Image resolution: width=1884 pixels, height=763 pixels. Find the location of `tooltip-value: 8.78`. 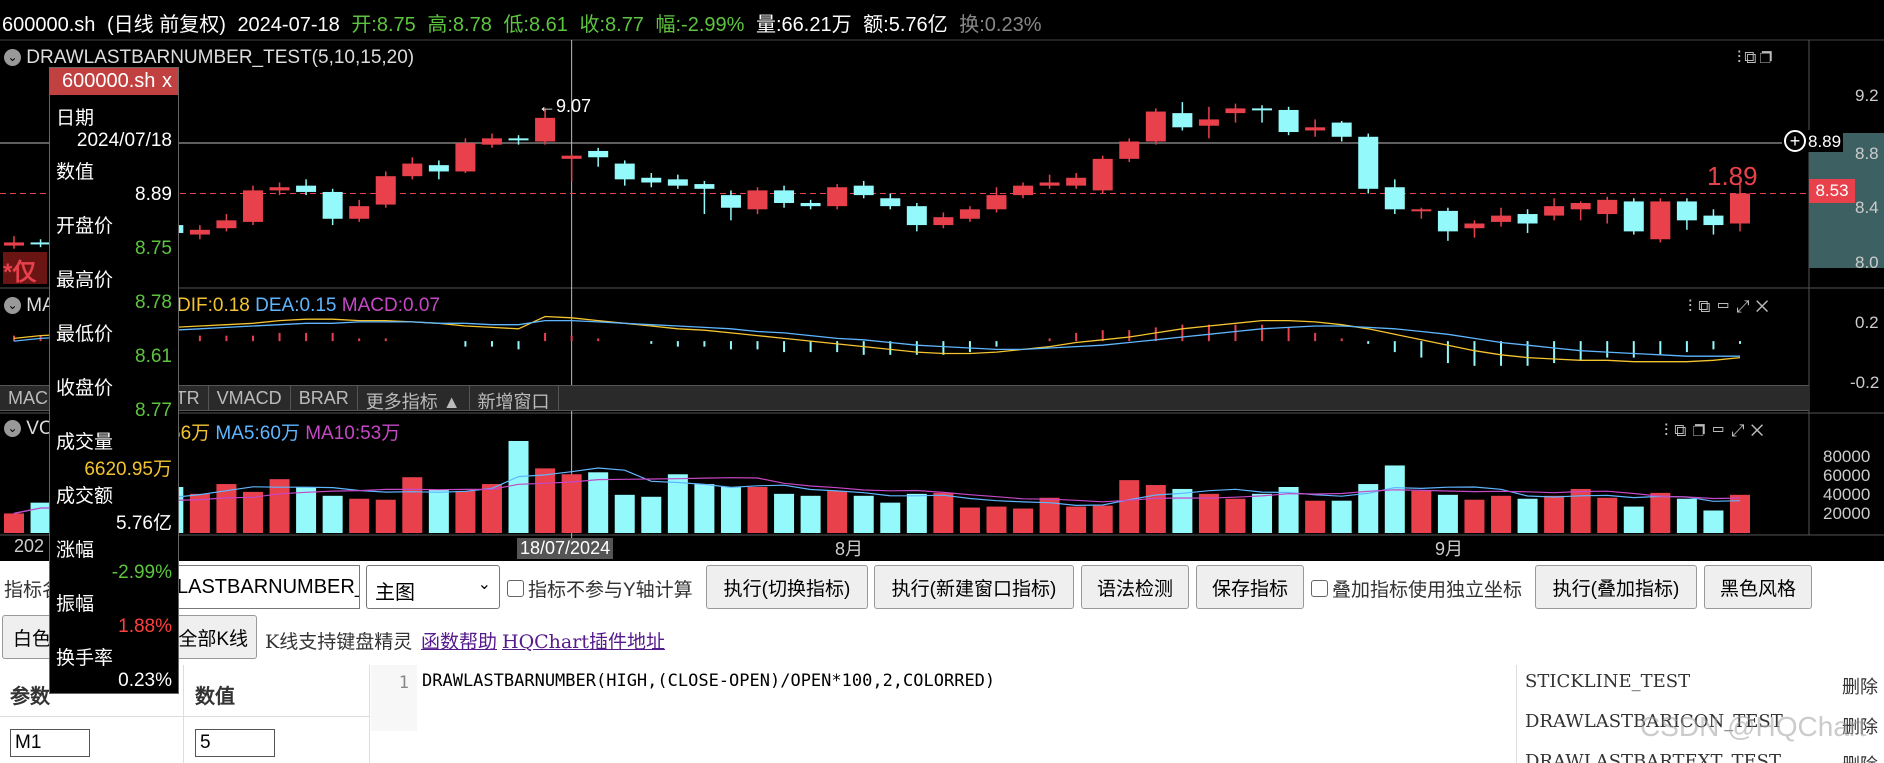

tooltip-value: 8.78 is located at coordinates (153, 302).